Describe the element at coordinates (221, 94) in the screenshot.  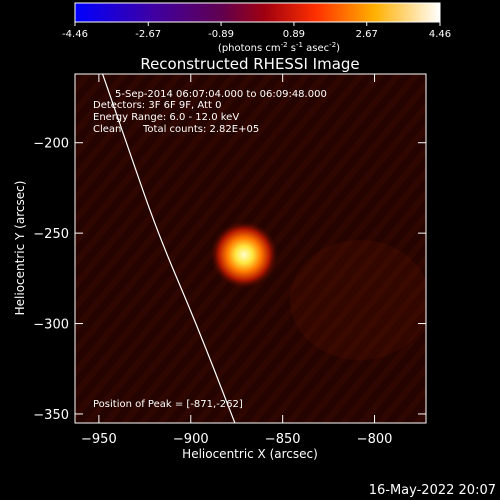
I see `time-range: 5-Sep-2014 06:07:04.000 to 06:09:48.000` at that location.